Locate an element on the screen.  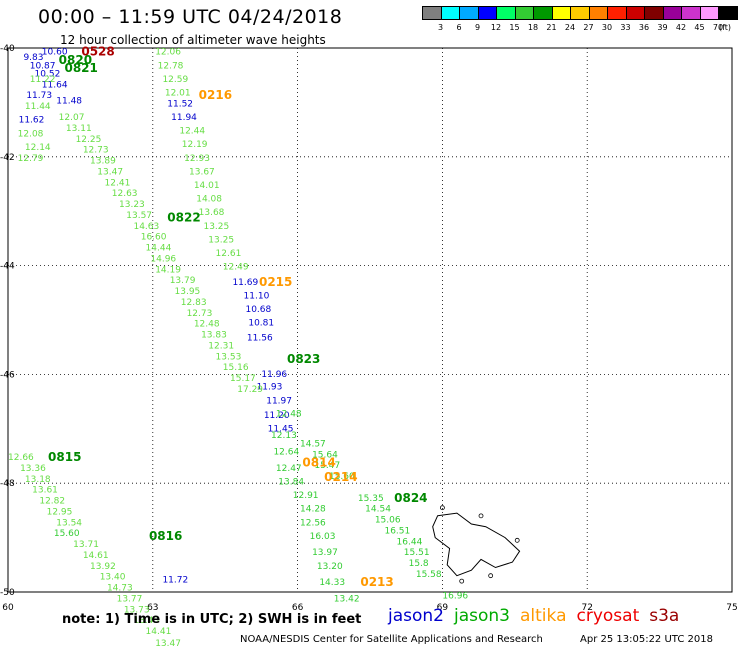
colorbar-label: 3 is located at coordinates (440, 27).